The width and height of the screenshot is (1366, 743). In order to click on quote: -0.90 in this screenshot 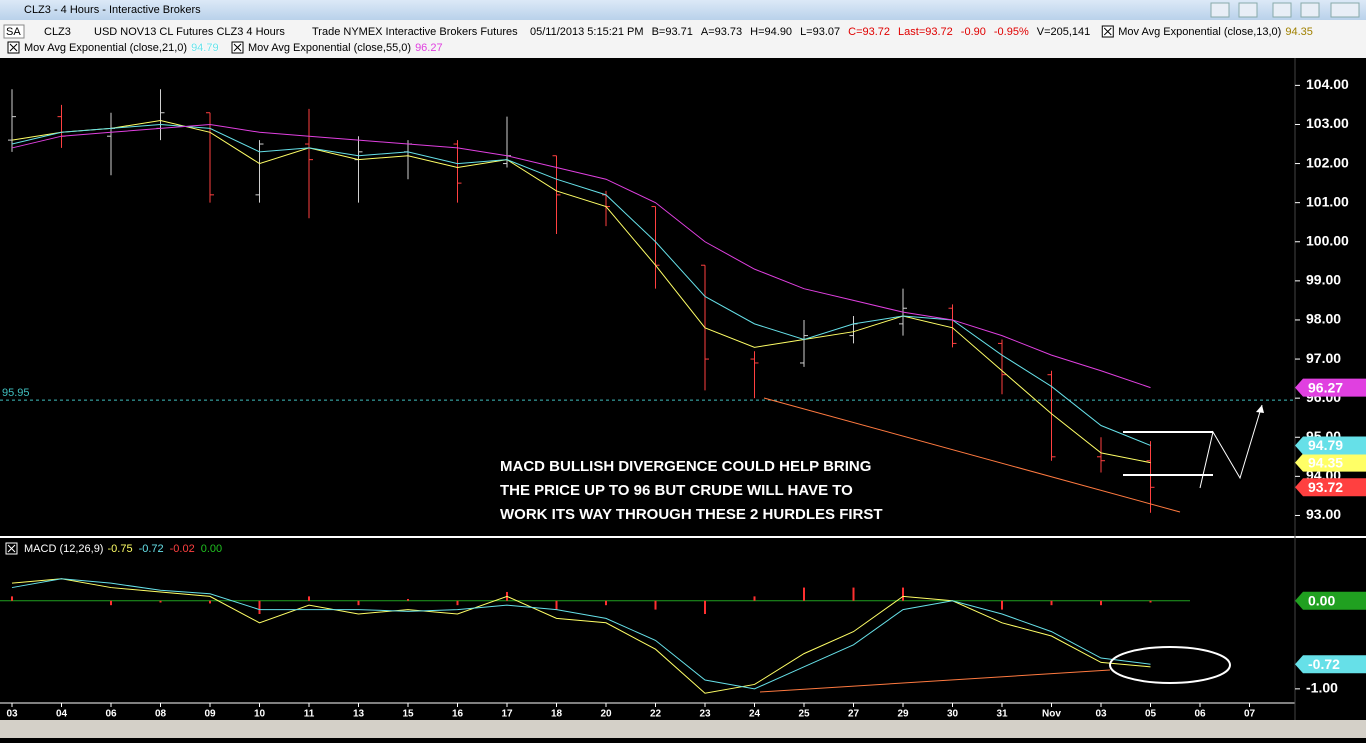, I will do `click(973, 32)`.